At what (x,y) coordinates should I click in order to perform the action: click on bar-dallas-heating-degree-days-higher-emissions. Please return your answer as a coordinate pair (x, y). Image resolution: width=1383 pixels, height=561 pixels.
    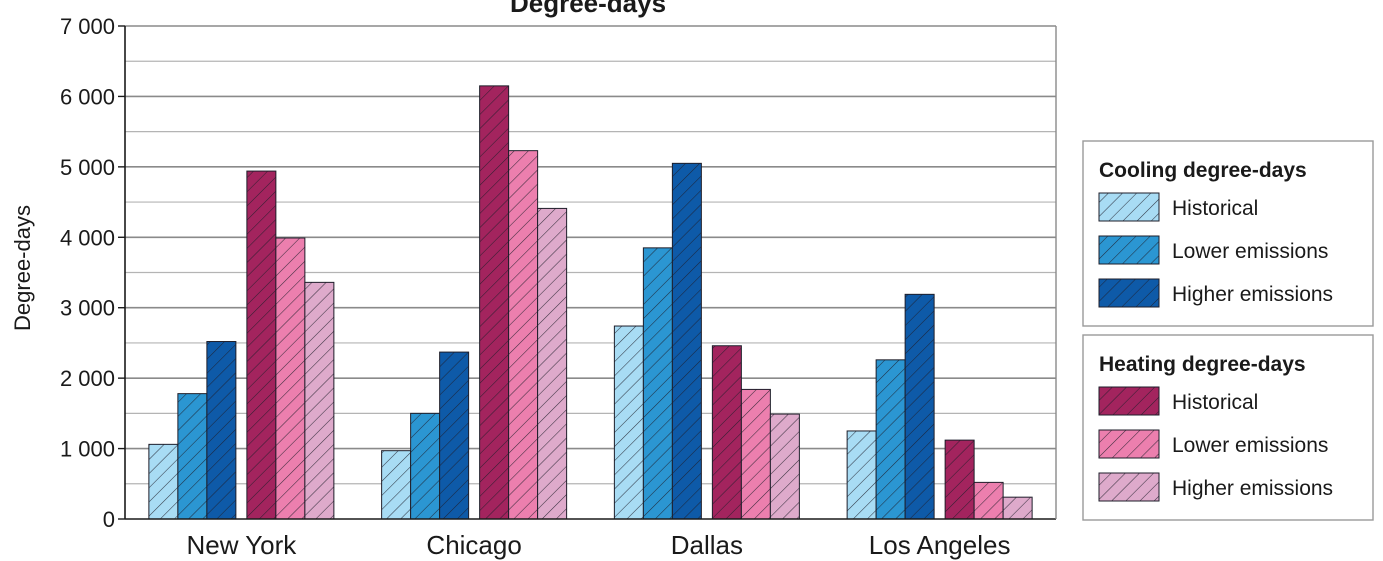
    Looking at the image, I should click on (784, 466).